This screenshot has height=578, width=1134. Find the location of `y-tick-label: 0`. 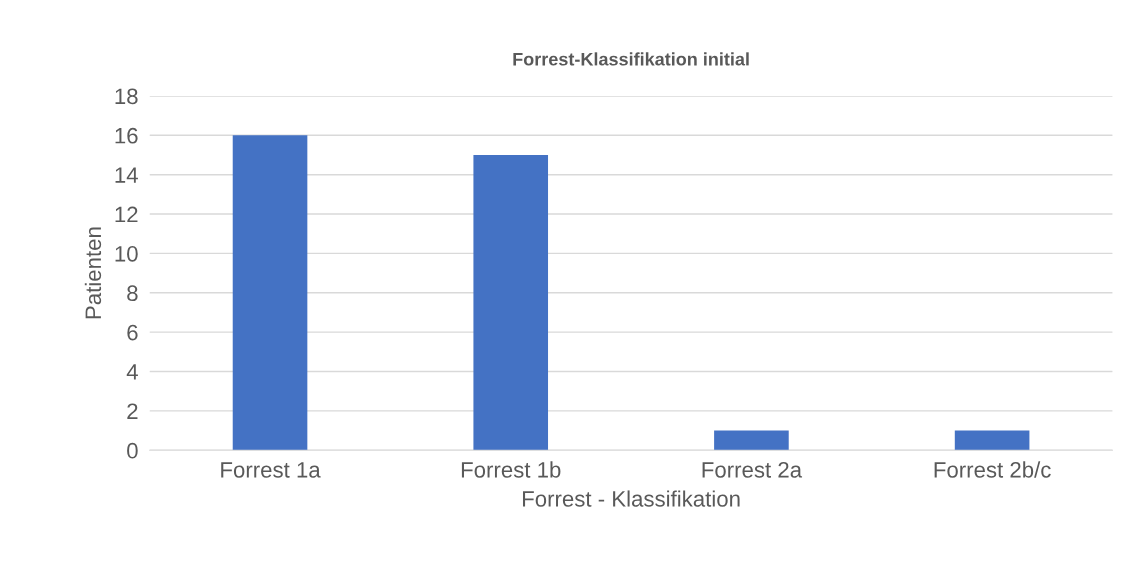

y-tick-label: 0 is located at coordinates (132, 450).